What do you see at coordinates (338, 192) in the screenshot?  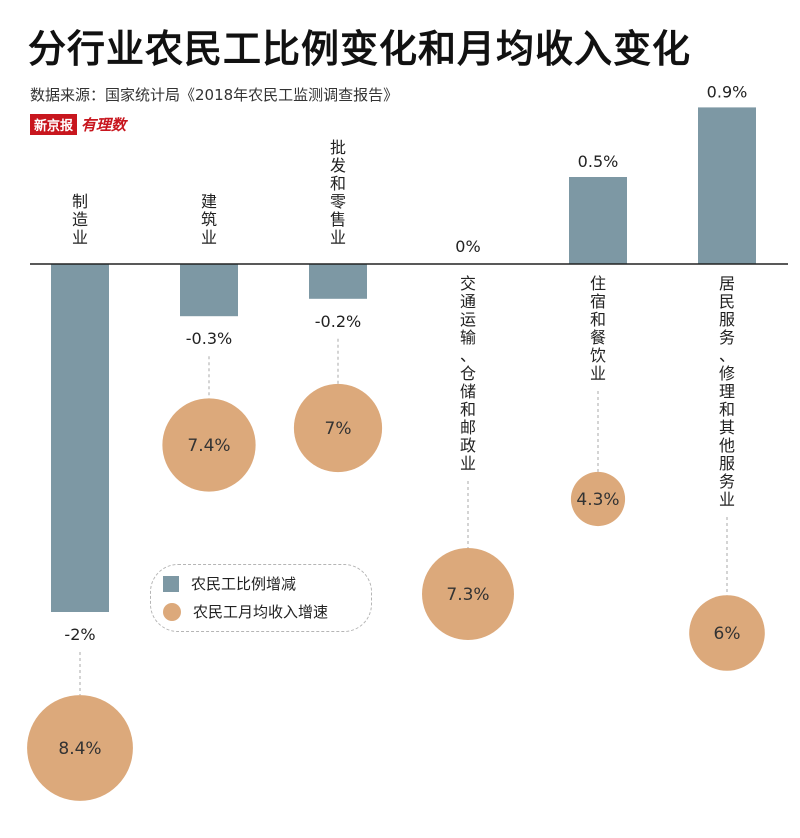 I see `category-label: 批发和零售业` at bounding box center [338, 192].